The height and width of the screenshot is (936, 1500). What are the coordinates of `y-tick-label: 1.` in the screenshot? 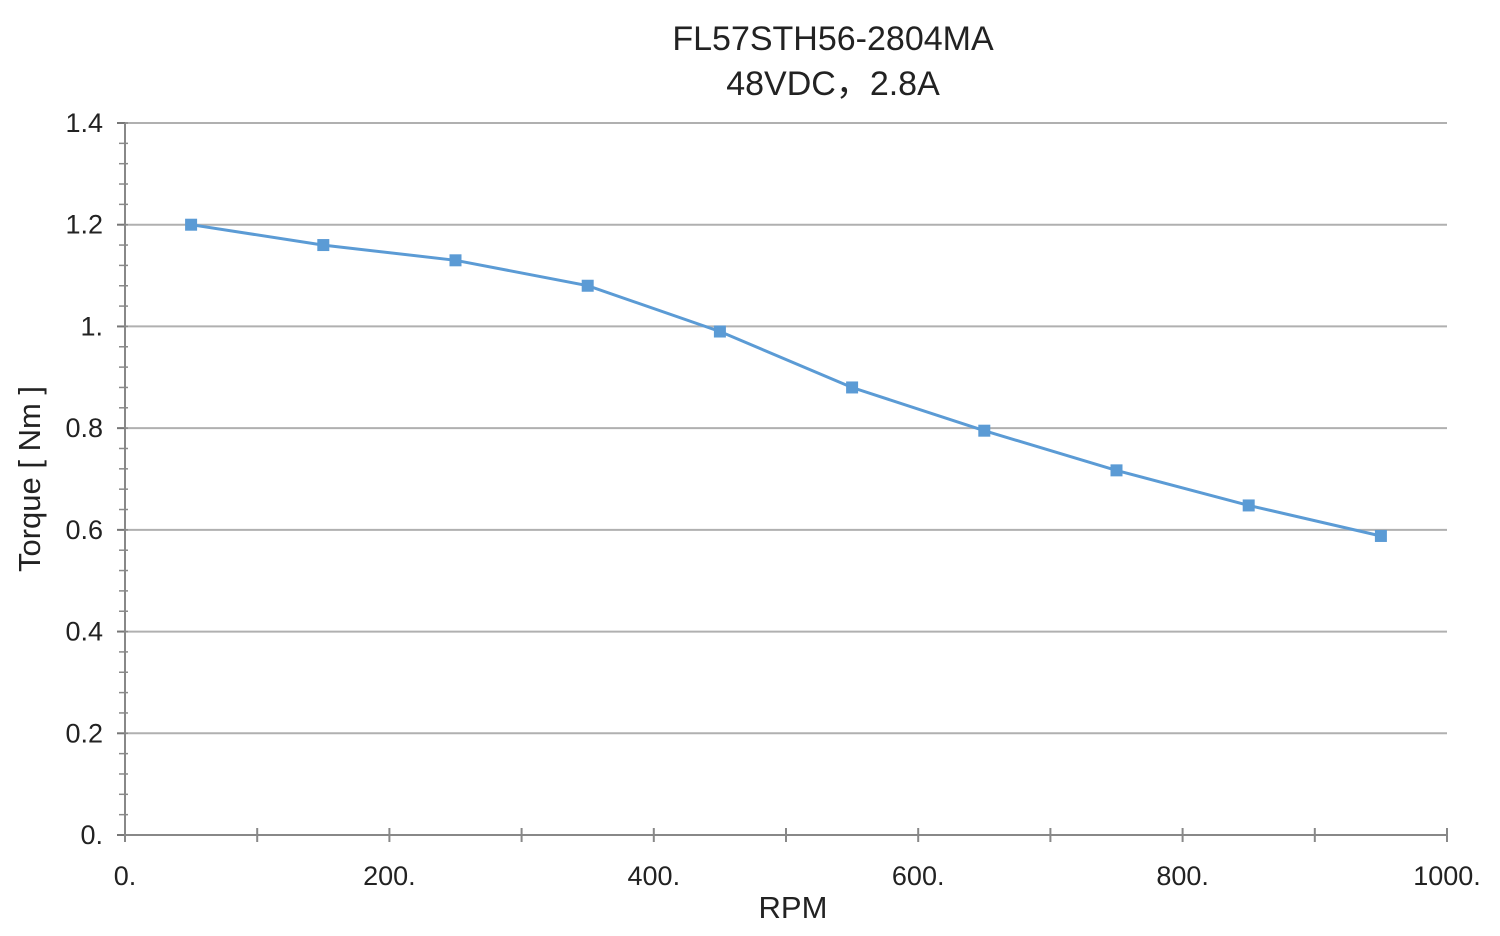 It's located at (91, 326).